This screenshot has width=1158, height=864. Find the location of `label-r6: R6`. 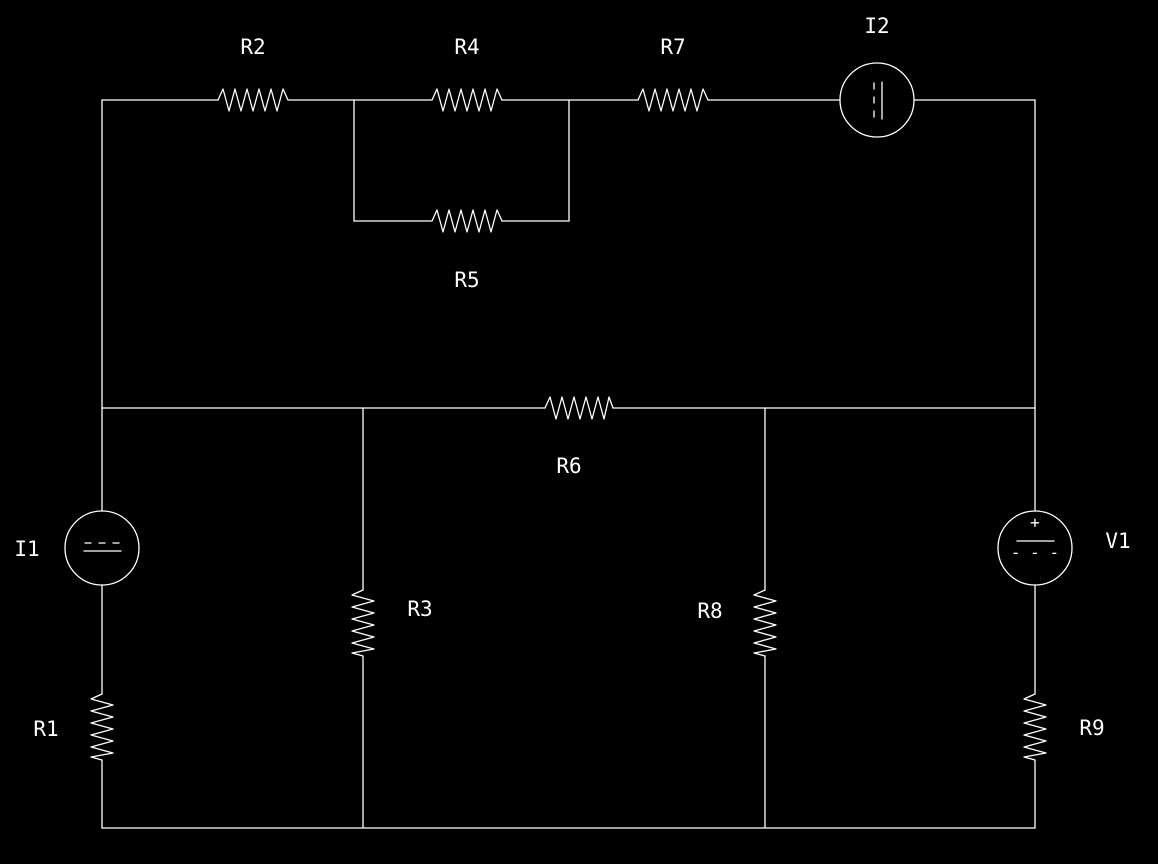

label-r6: R6 is located at coordinates (568, 466).